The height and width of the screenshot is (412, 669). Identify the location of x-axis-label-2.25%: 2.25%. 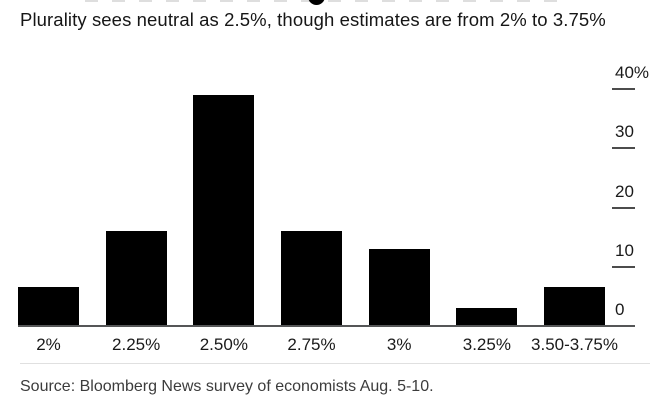
(136, 344).